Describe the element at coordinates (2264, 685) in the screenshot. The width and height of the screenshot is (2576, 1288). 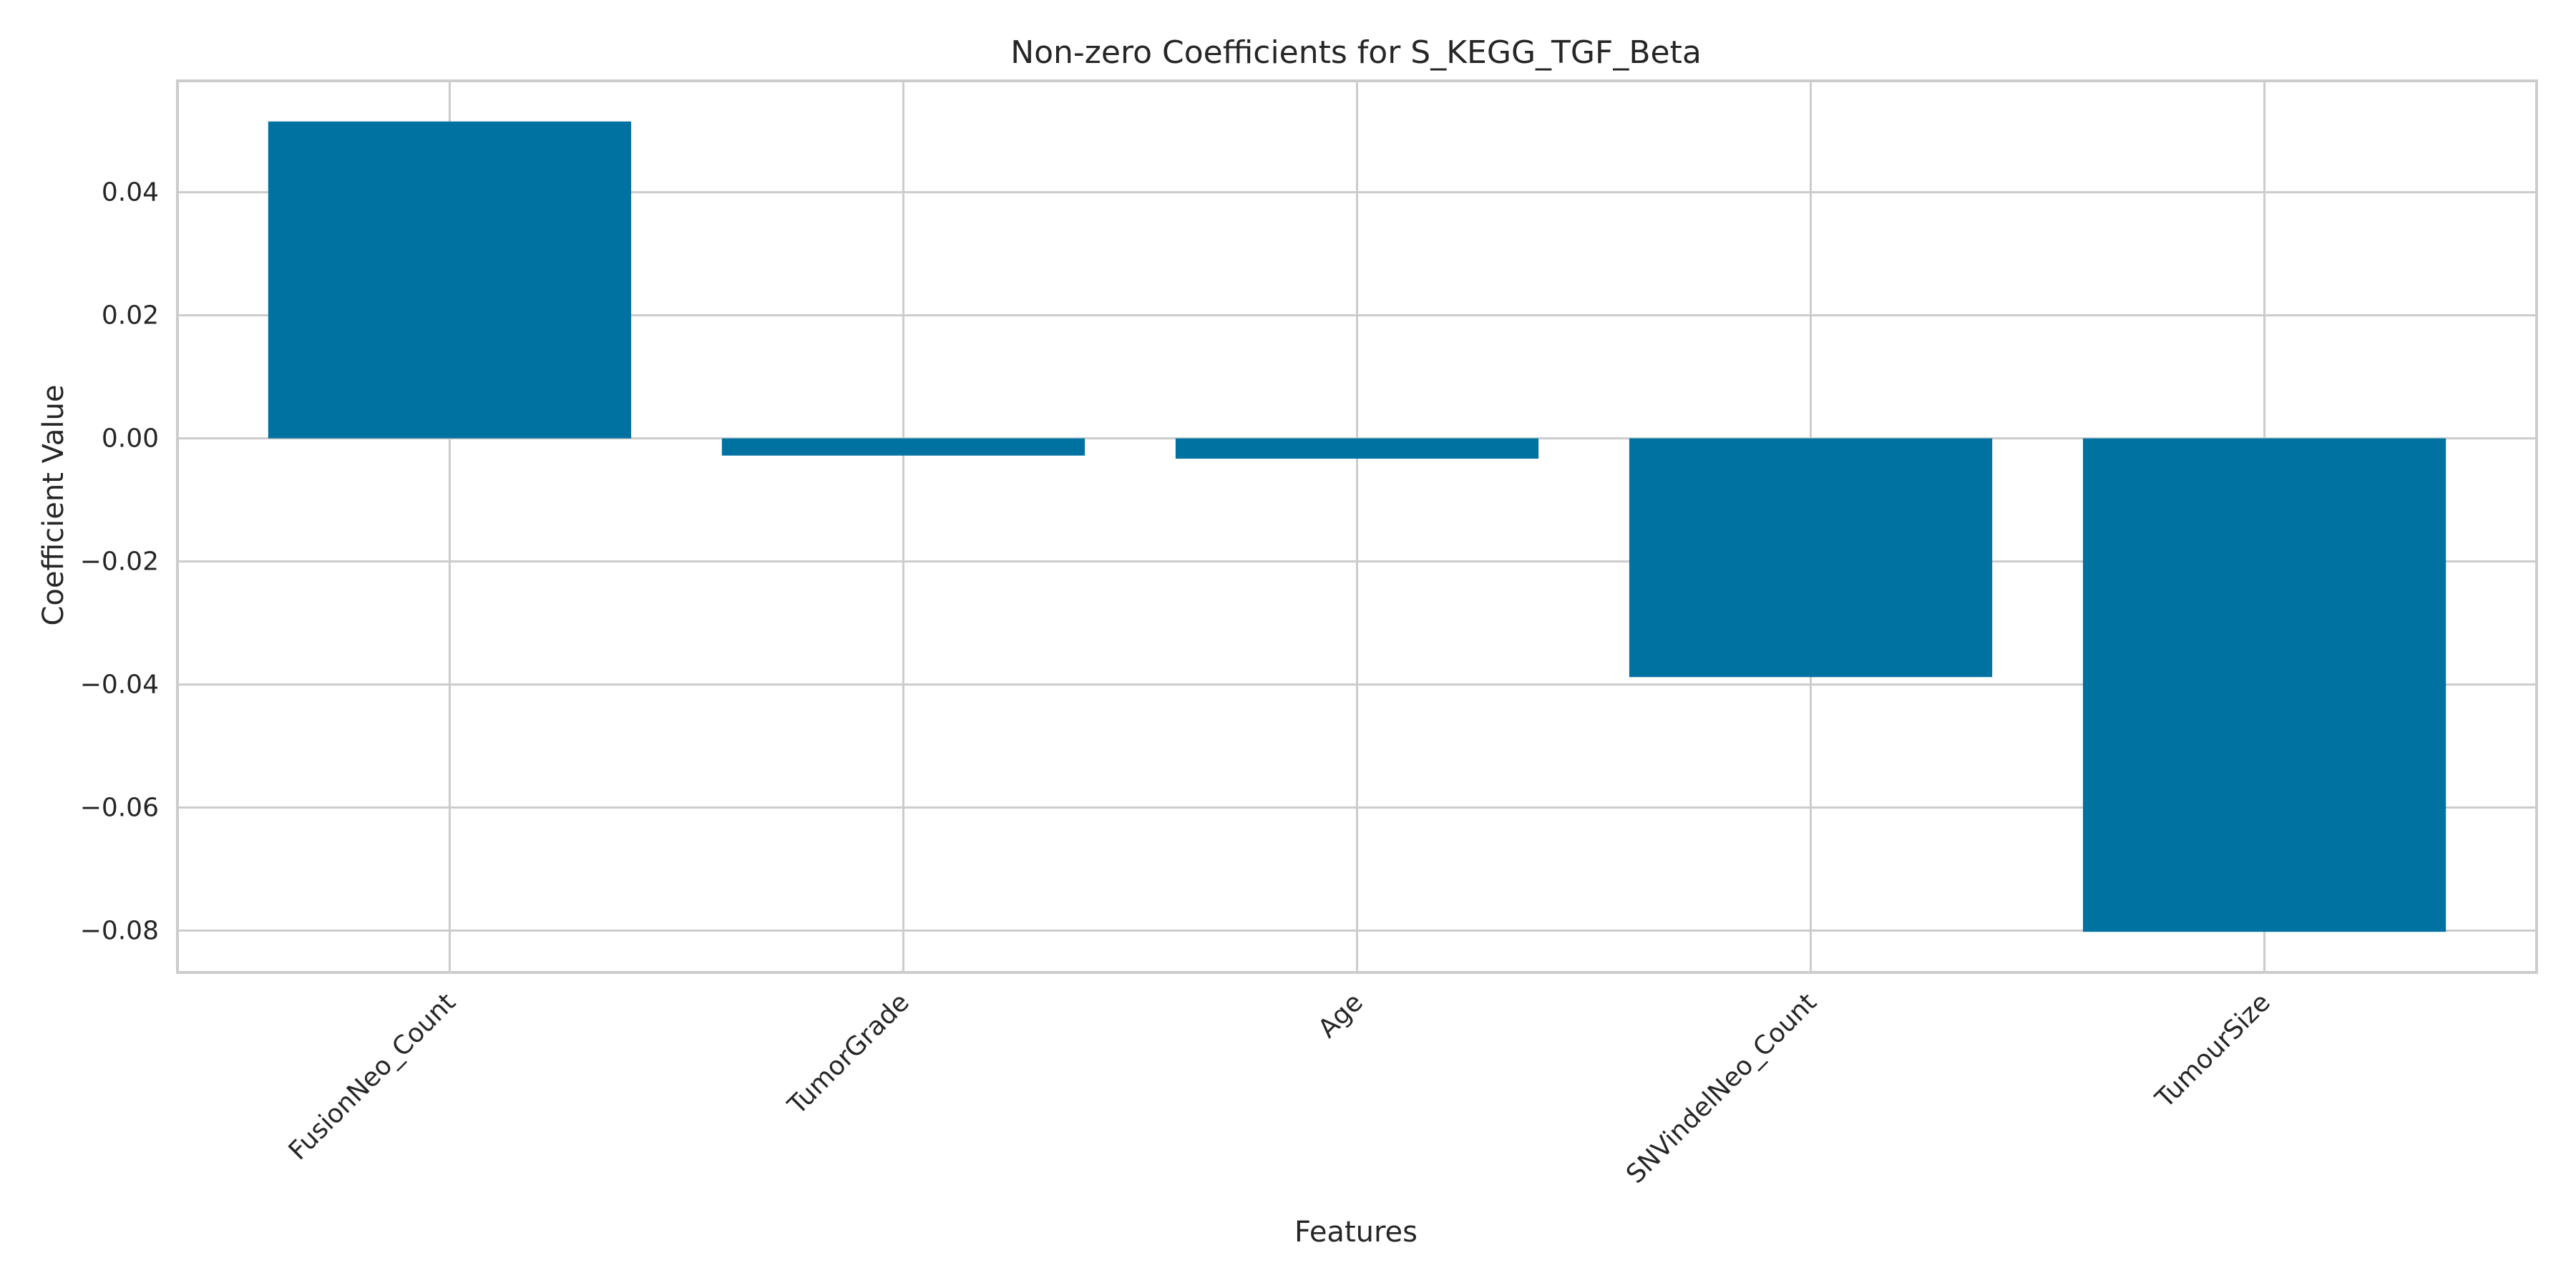
I see `bar-tumoursize` at that location.